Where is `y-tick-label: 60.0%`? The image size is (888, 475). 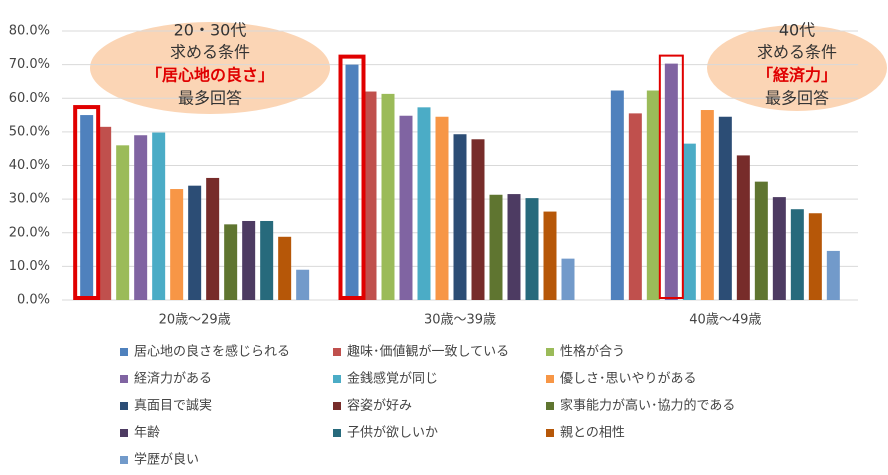
y-tick-label: 60.0% is located at coordinates (29, 98).